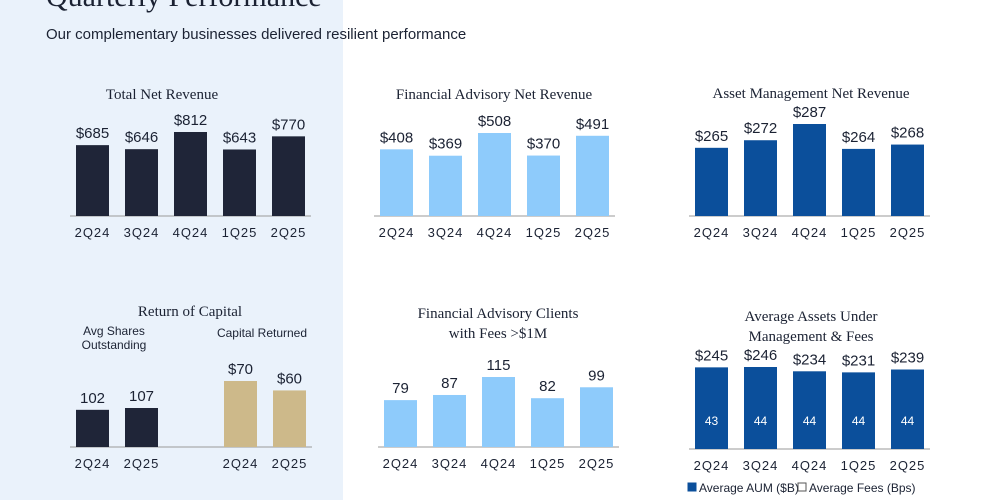 Image resolution: width=1000 pixels, height=500 pixels. Describe the element at coordinates (499, 365) in the screenshot. I see `data-label: 115` at that location.